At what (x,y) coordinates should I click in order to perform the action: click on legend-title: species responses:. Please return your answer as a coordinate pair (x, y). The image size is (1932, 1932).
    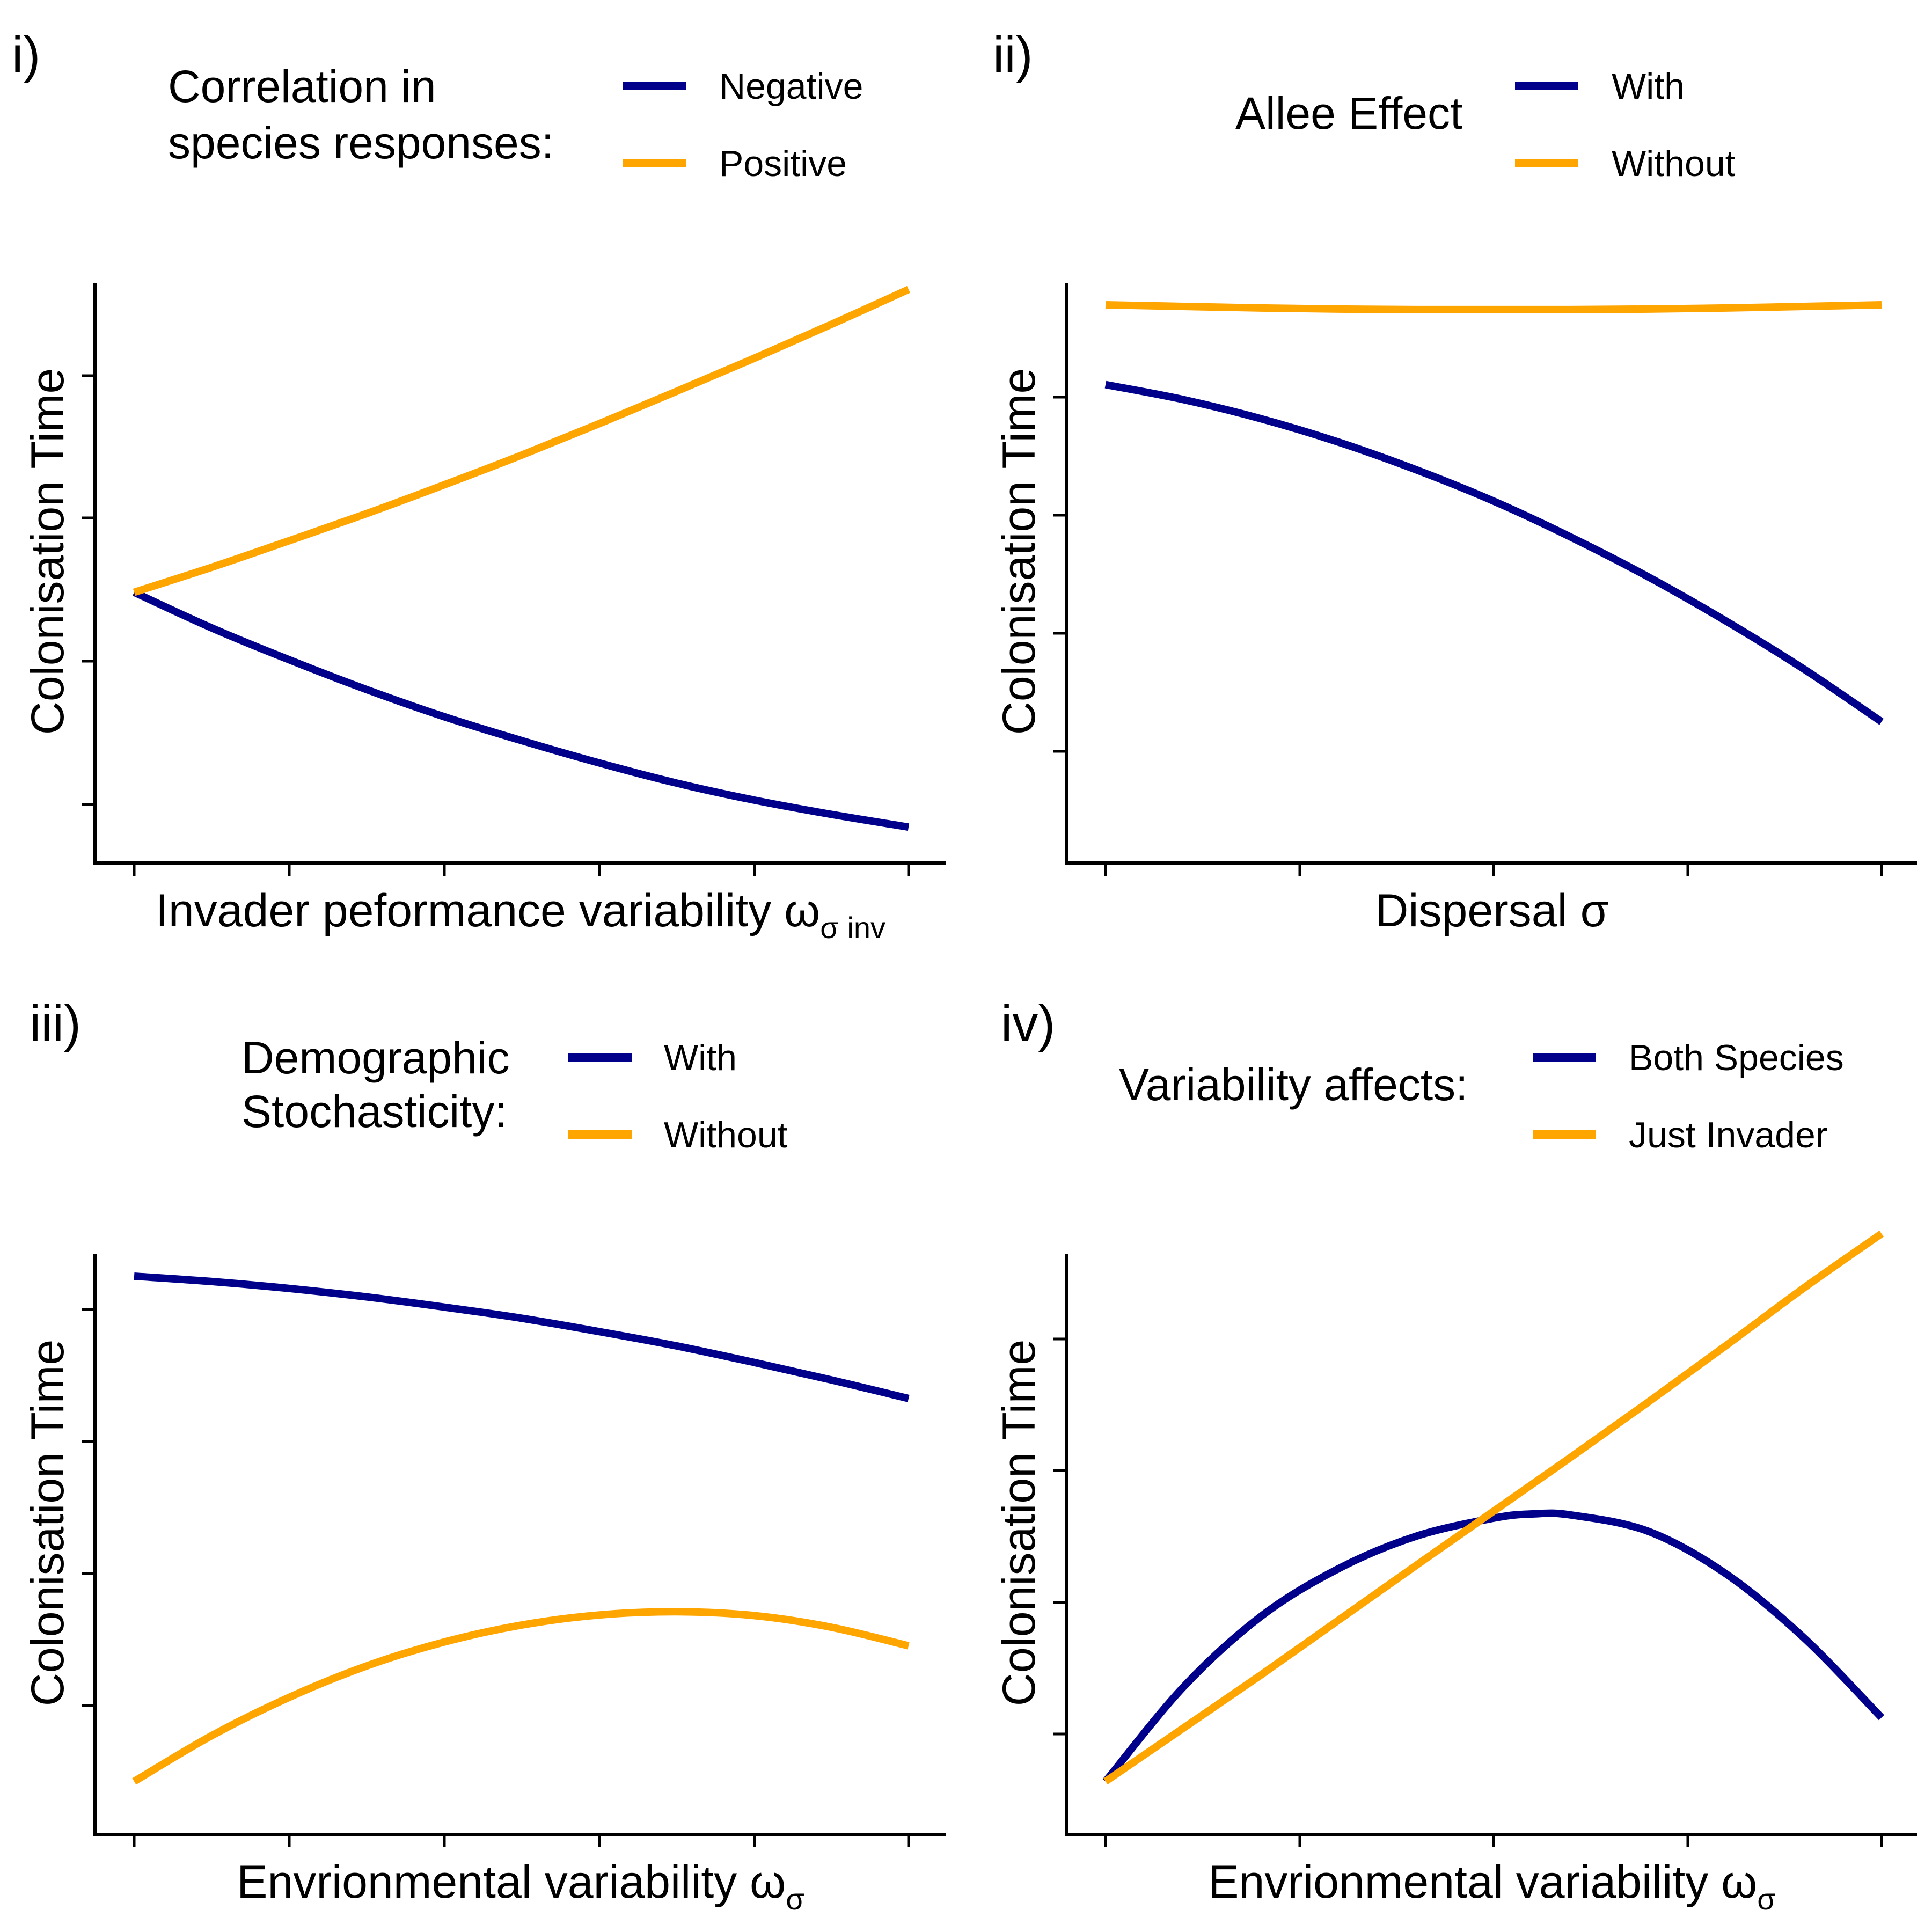
    Looking at the image, I should click on (361, 143).